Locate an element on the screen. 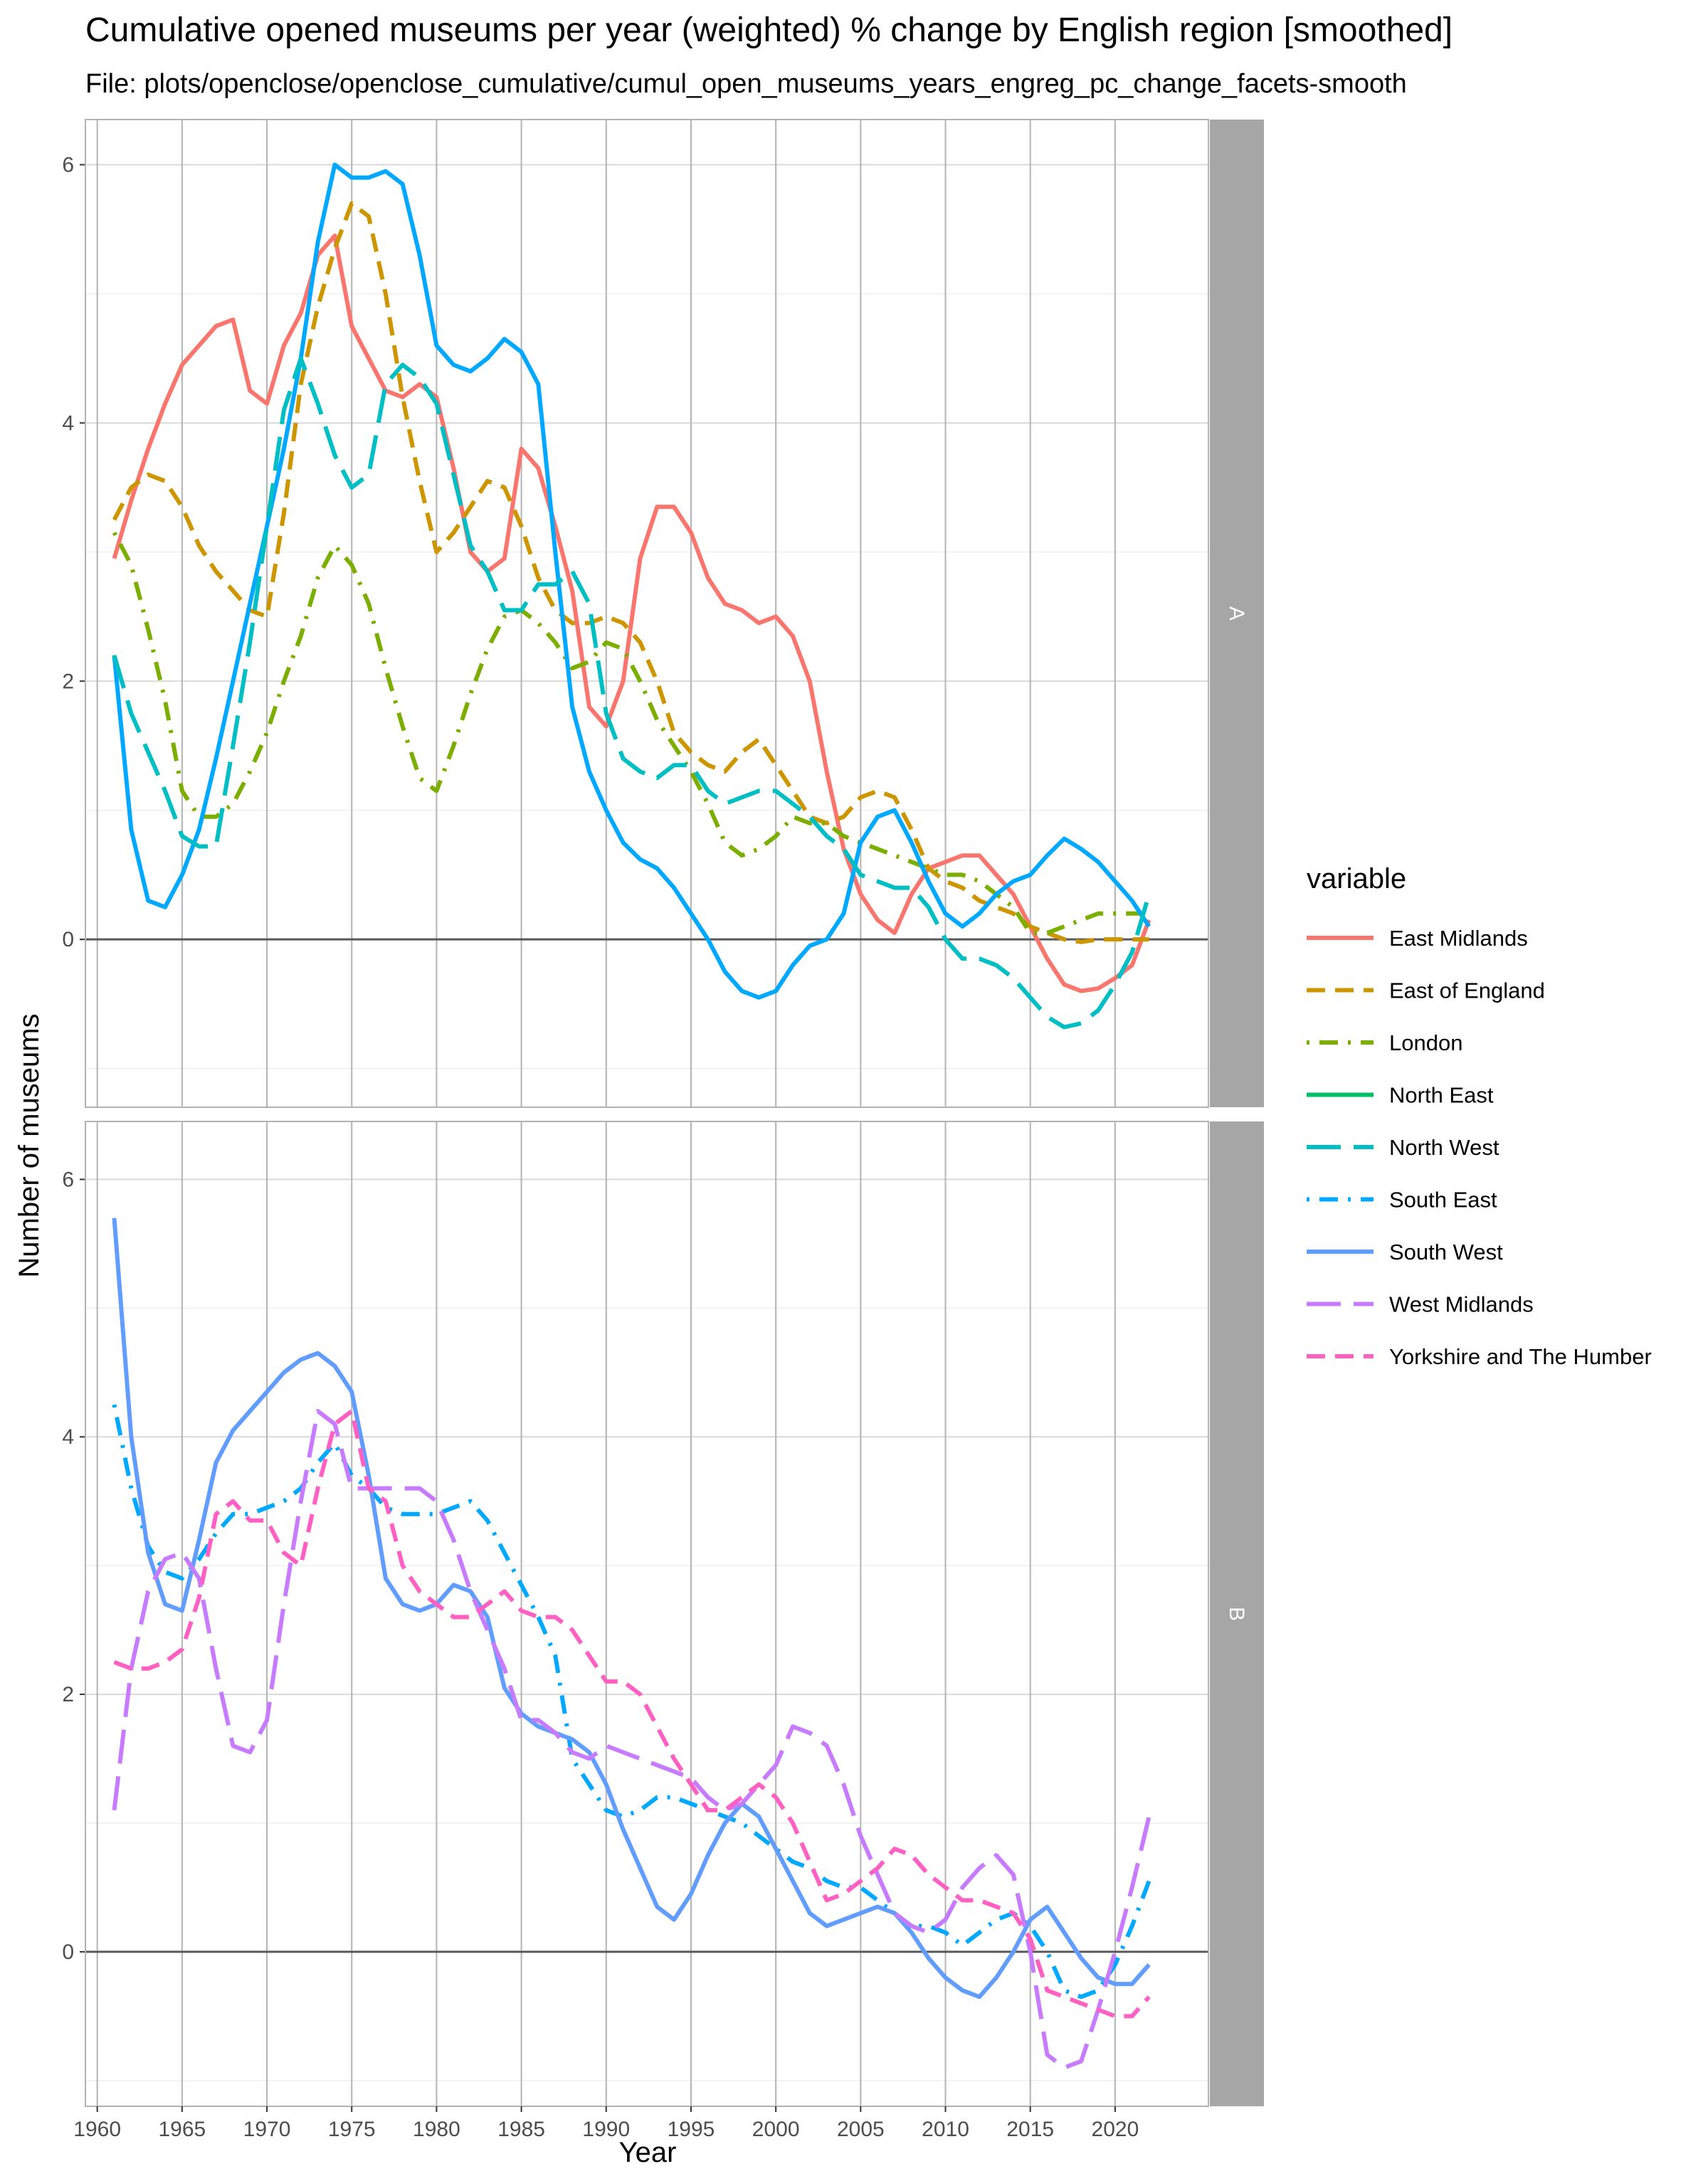  facet-strip-label: B is located at coordinates (1236, 1614).